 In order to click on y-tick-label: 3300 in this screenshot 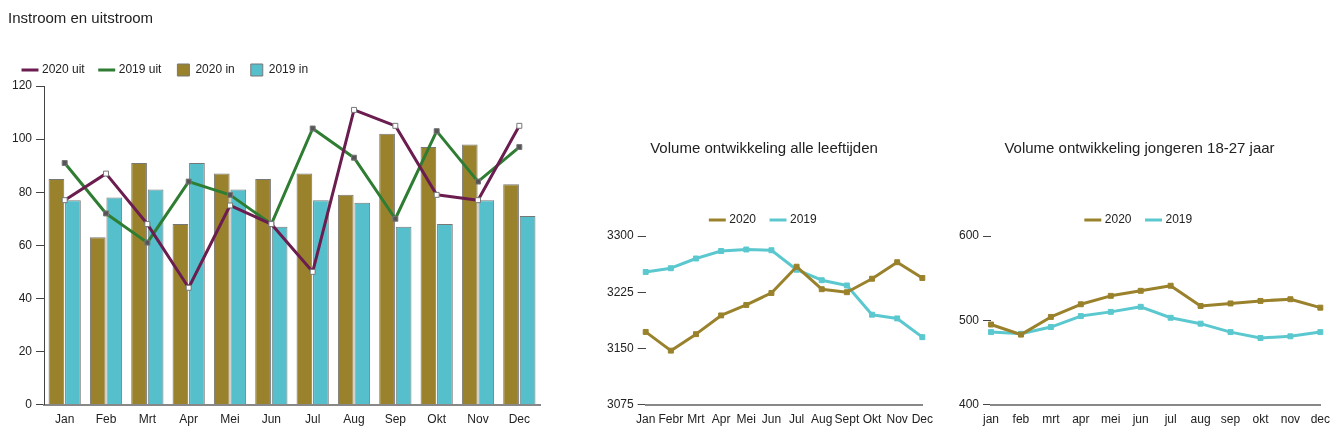, I will do `click(620, 235)`.